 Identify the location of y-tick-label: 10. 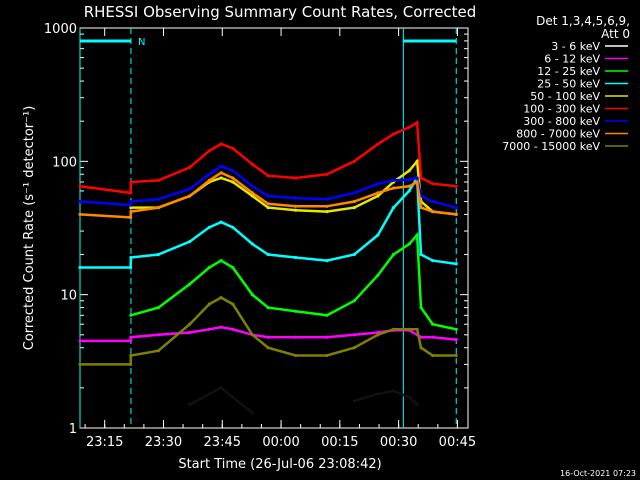
(68, 296).